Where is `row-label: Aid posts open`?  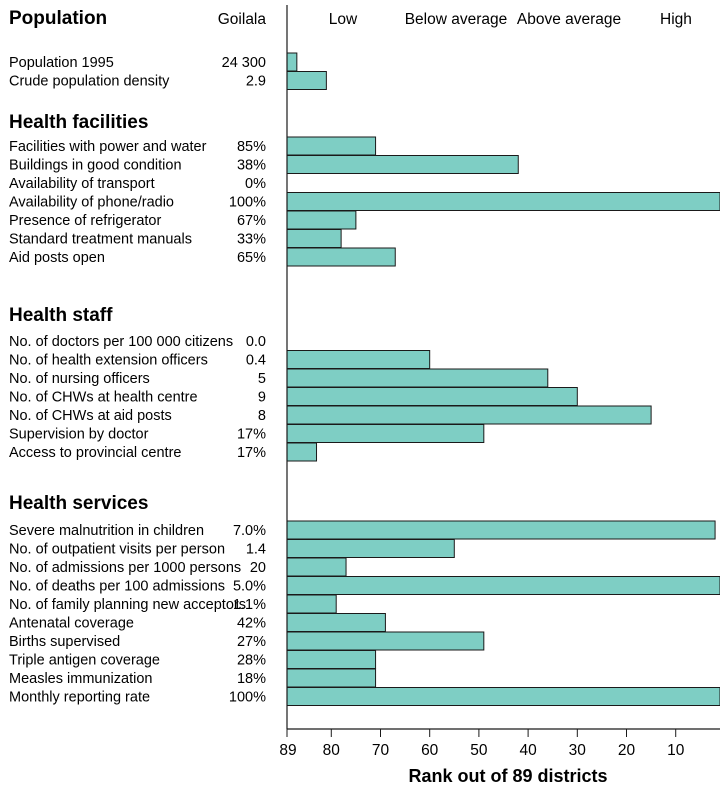
row-label: Aid posts open is located at coordinates (57, 258).